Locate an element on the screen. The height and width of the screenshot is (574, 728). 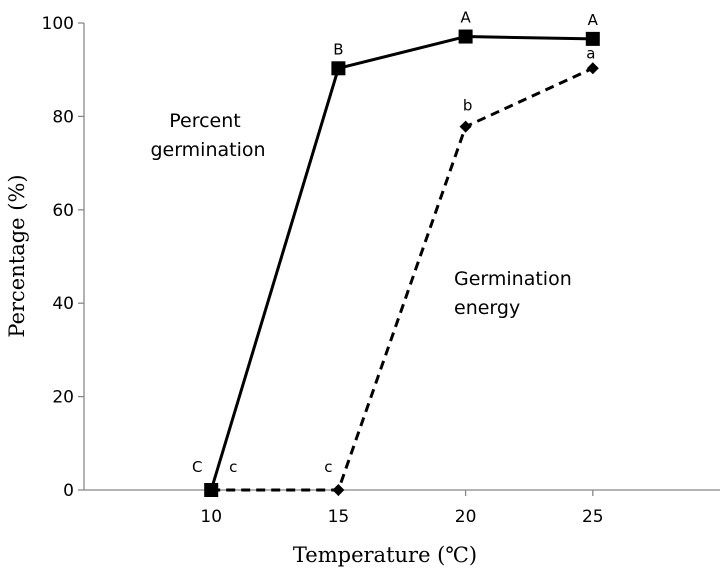
y-tick-label: 20 is located at coordinates (63, 398).